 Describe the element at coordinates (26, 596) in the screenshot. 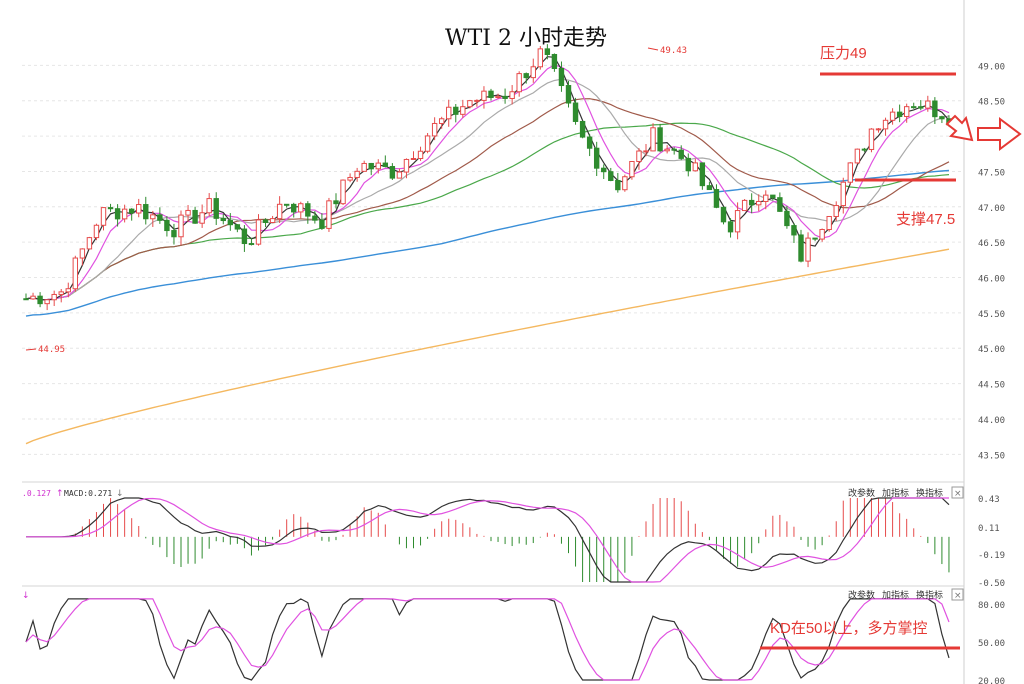

I see `kd-down-arrow-icon: ↓` at that location.